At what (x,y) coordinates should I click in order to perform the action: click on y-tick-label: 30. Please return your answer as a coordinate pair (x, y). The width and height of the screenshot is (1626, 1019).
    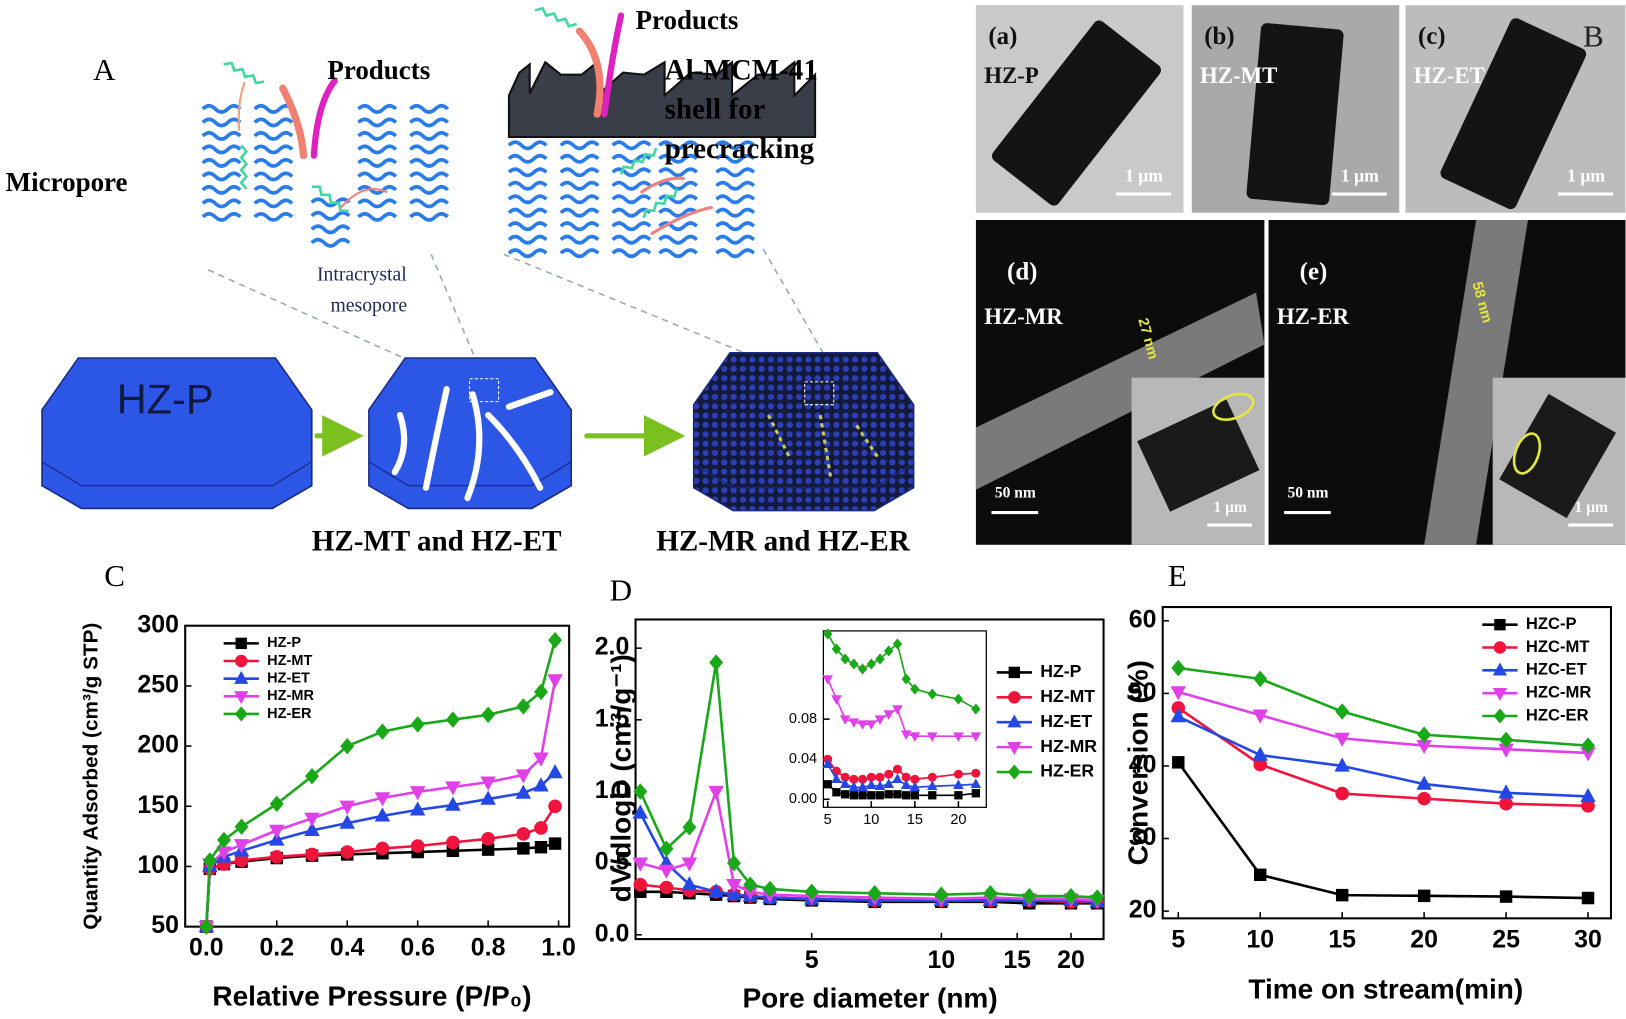
    Looking at the image, I should click on (1143, 837).